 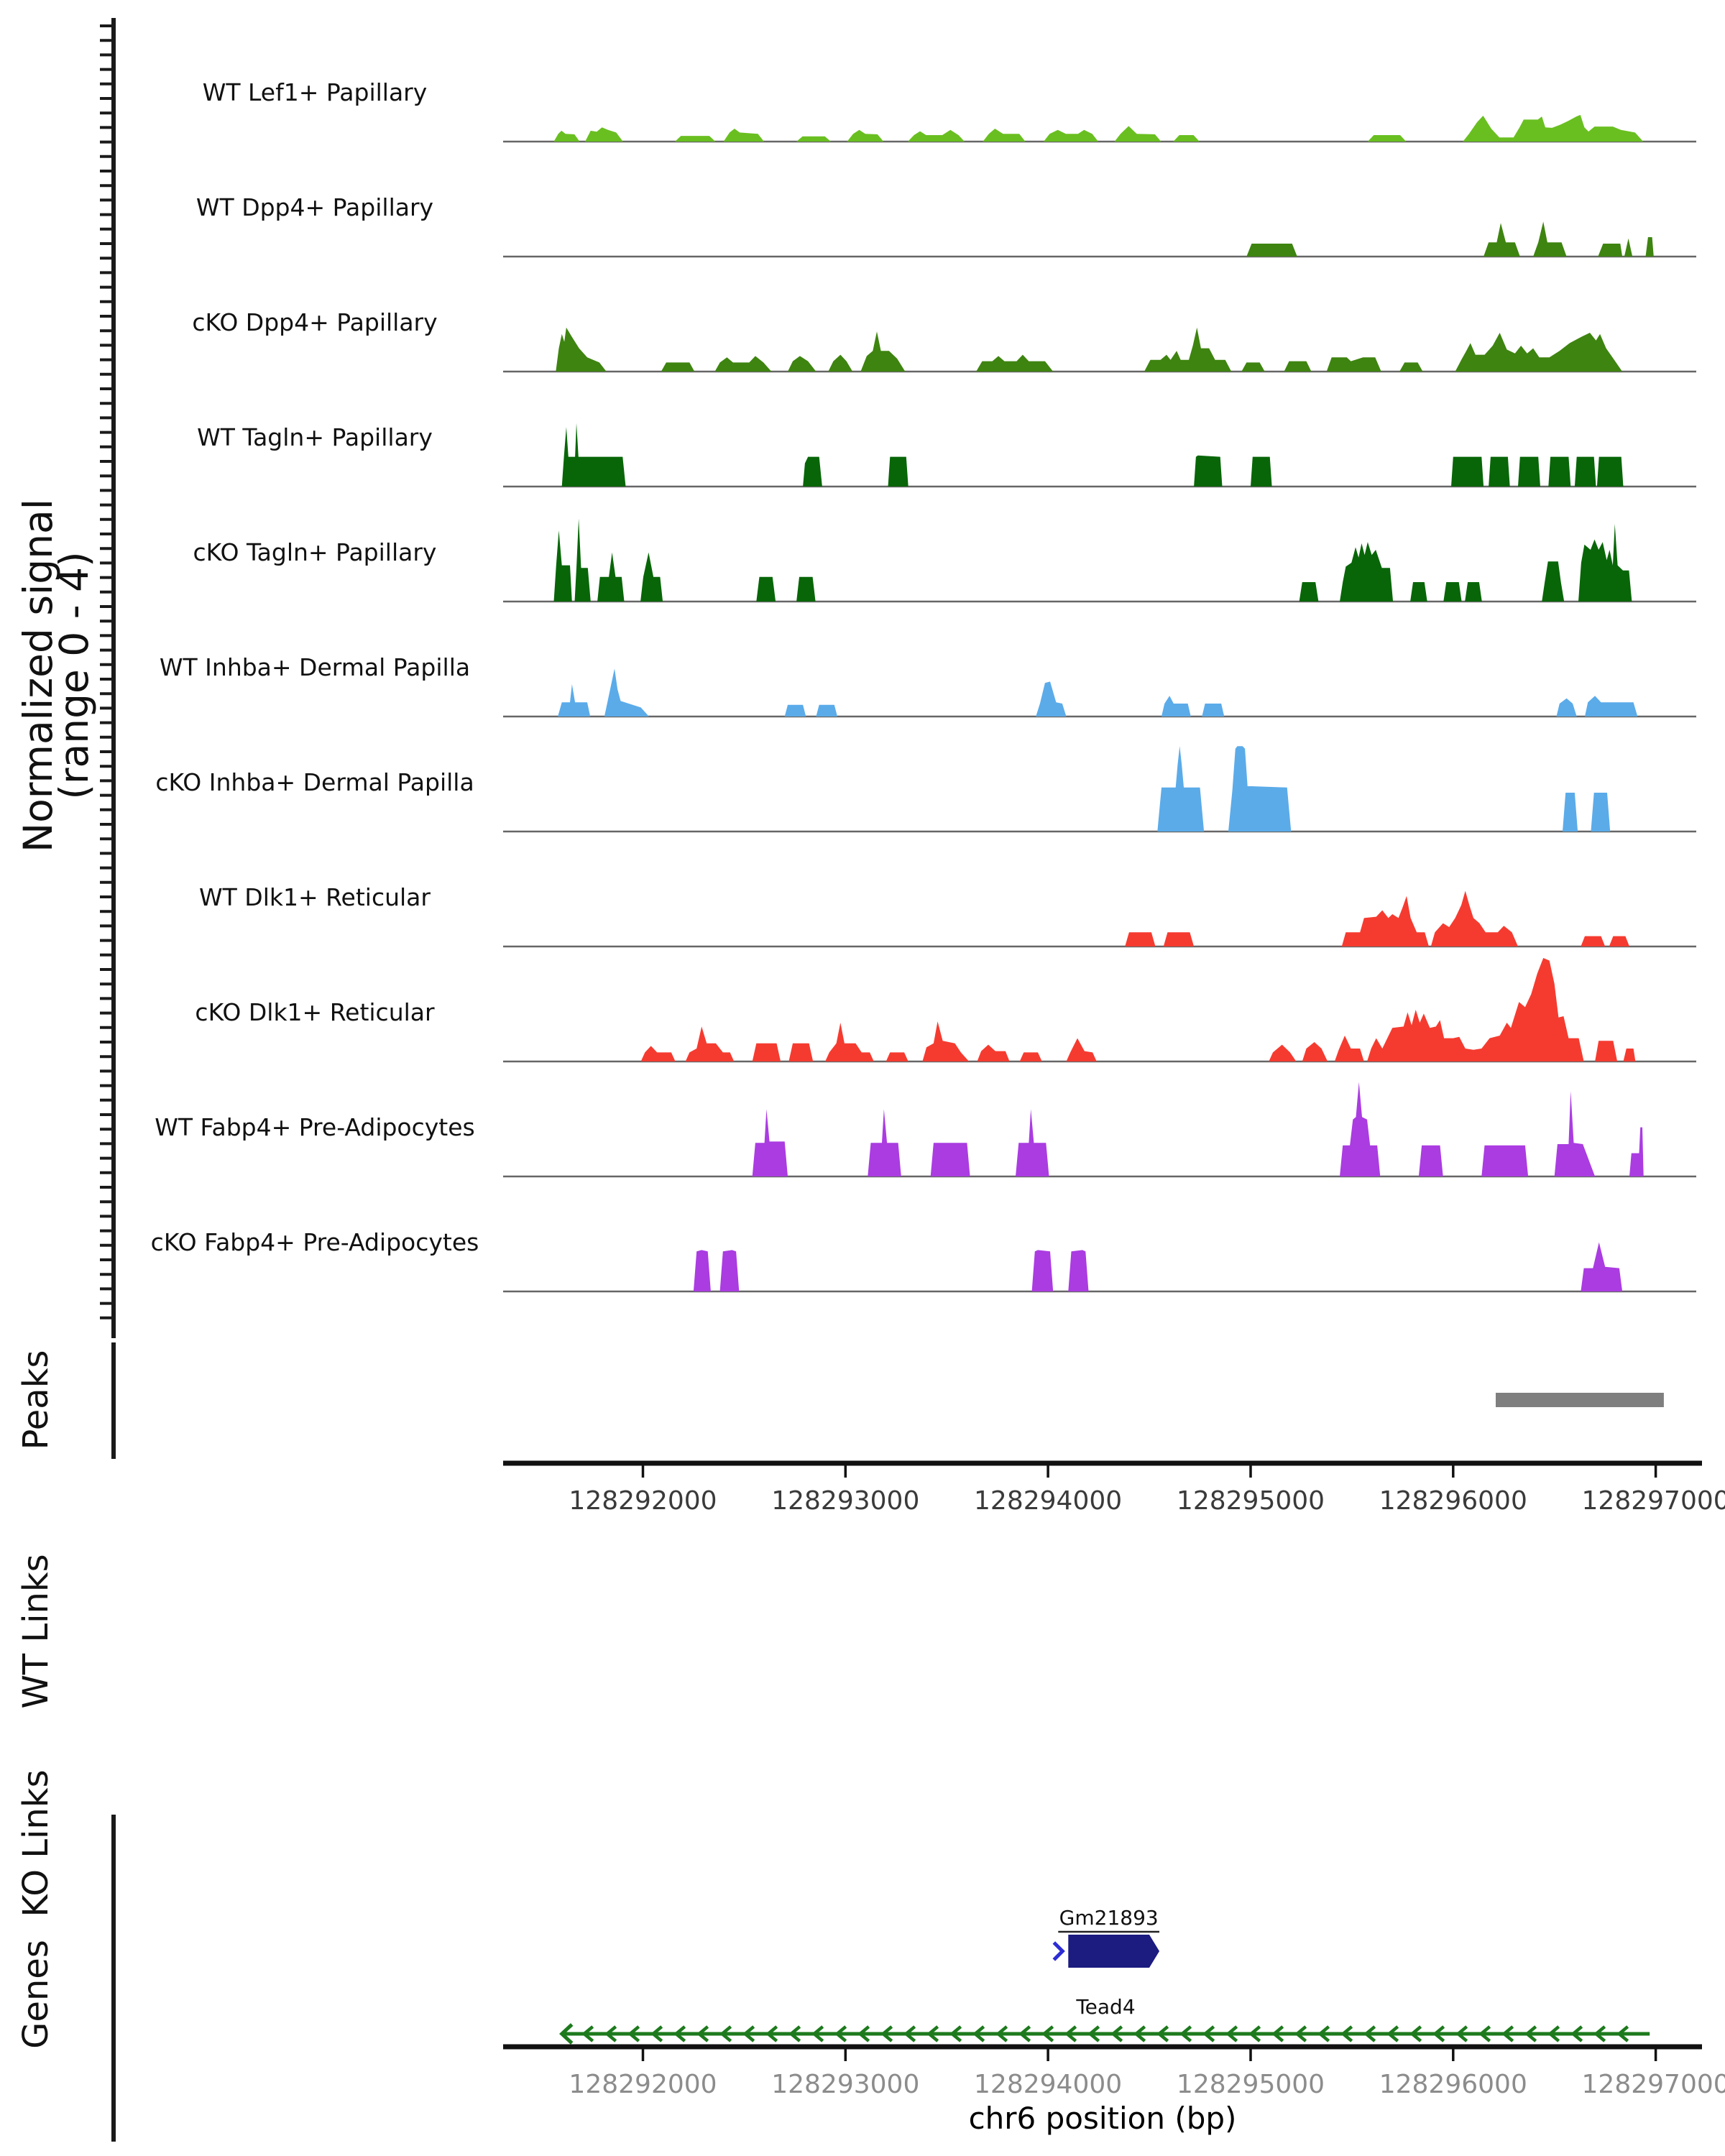 I want to click on track-label: cKO Tagln+ Papillary, so click(x=315, y=552).